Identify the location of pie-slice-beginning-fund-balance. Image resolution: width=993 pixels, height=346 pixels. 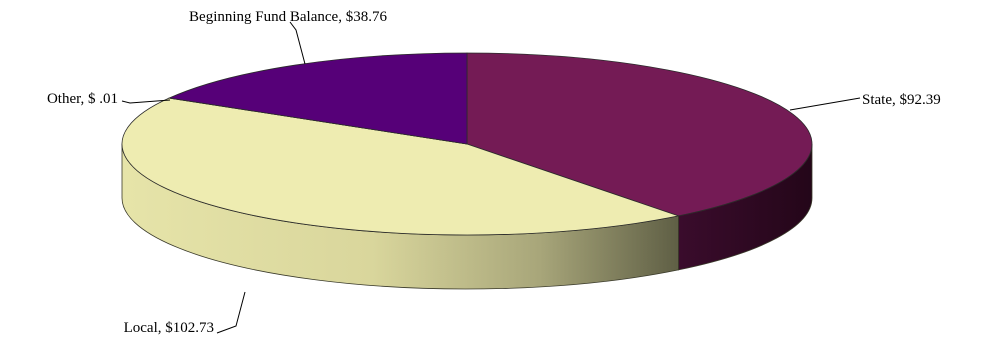
(317, 98).